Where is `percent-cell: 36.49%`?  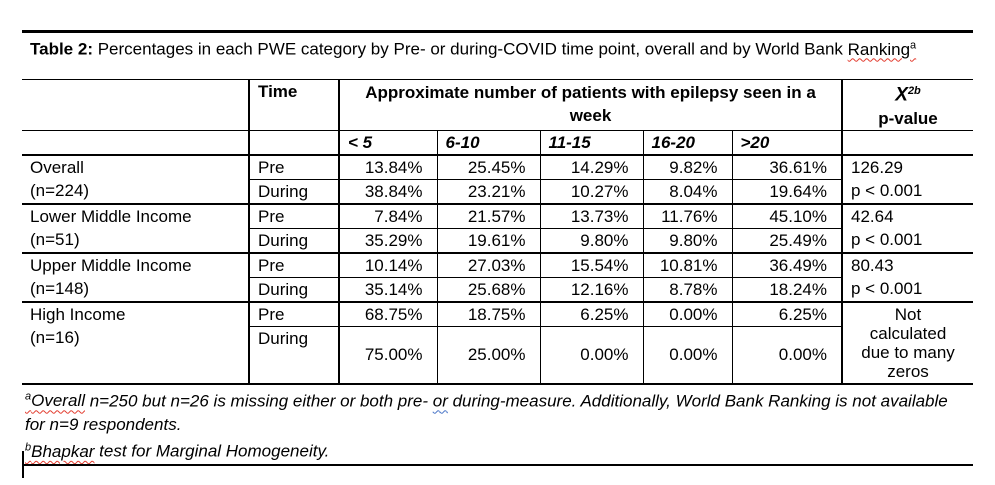
percent-cell: 36.49% is located at coordinates (786, 264).